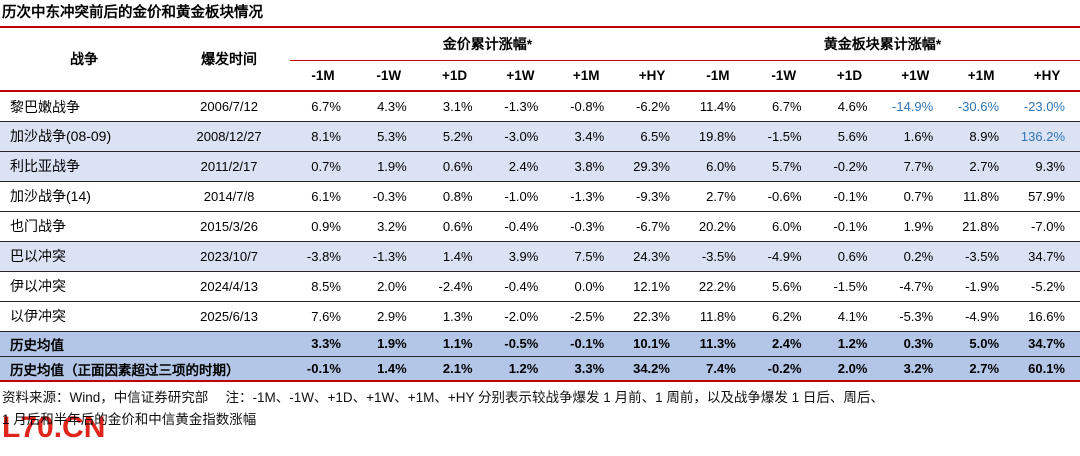 The image size is (1080, 456). Describe the element at coordinates (652, 226) in the screenshot. I see `value-cell: -6.7%` at that location.